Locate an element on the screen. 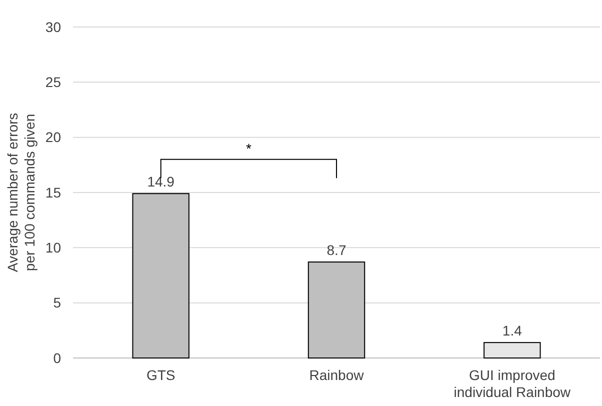 This screenshot has height=406, width=602. y-tick-label: 30 is located at coordinates (53, 26).